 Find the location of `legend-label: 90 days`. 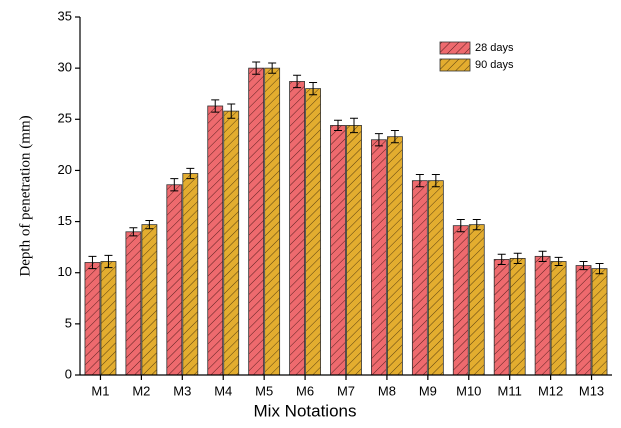

legend-label: 90 days is located at coordinates (494, 65).